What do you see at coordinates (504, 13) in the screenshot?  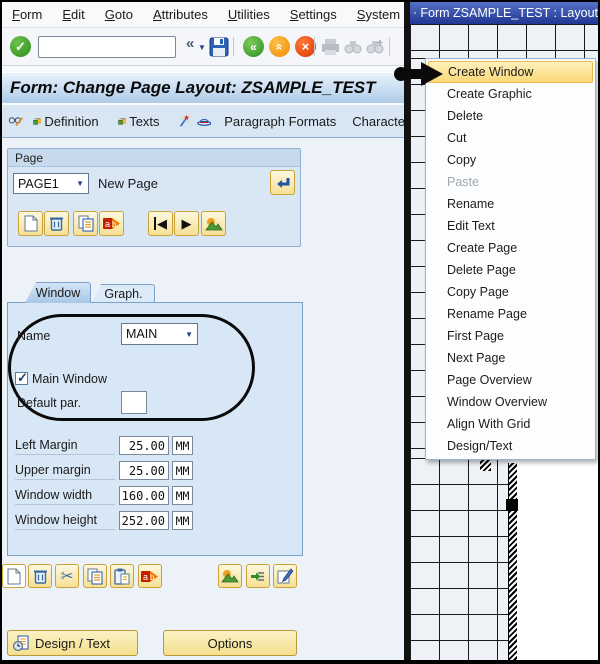 I see `layout-window-titlebar: Form ZSAMPLE_TEST : Layout` at bounding box center [504, 13].